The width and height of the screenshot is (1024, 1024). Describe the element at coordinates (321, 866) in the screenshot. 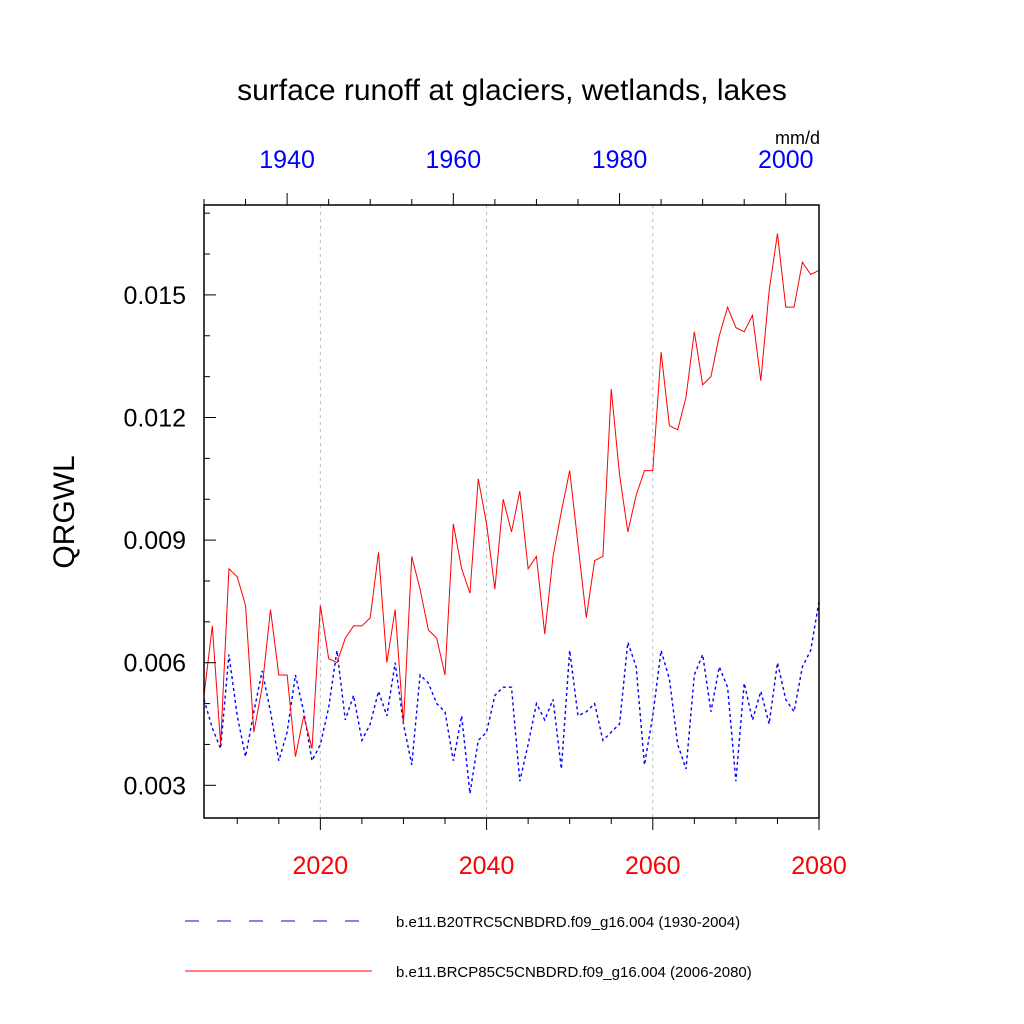

I see `bottom-tick-label: 2020` at that location.